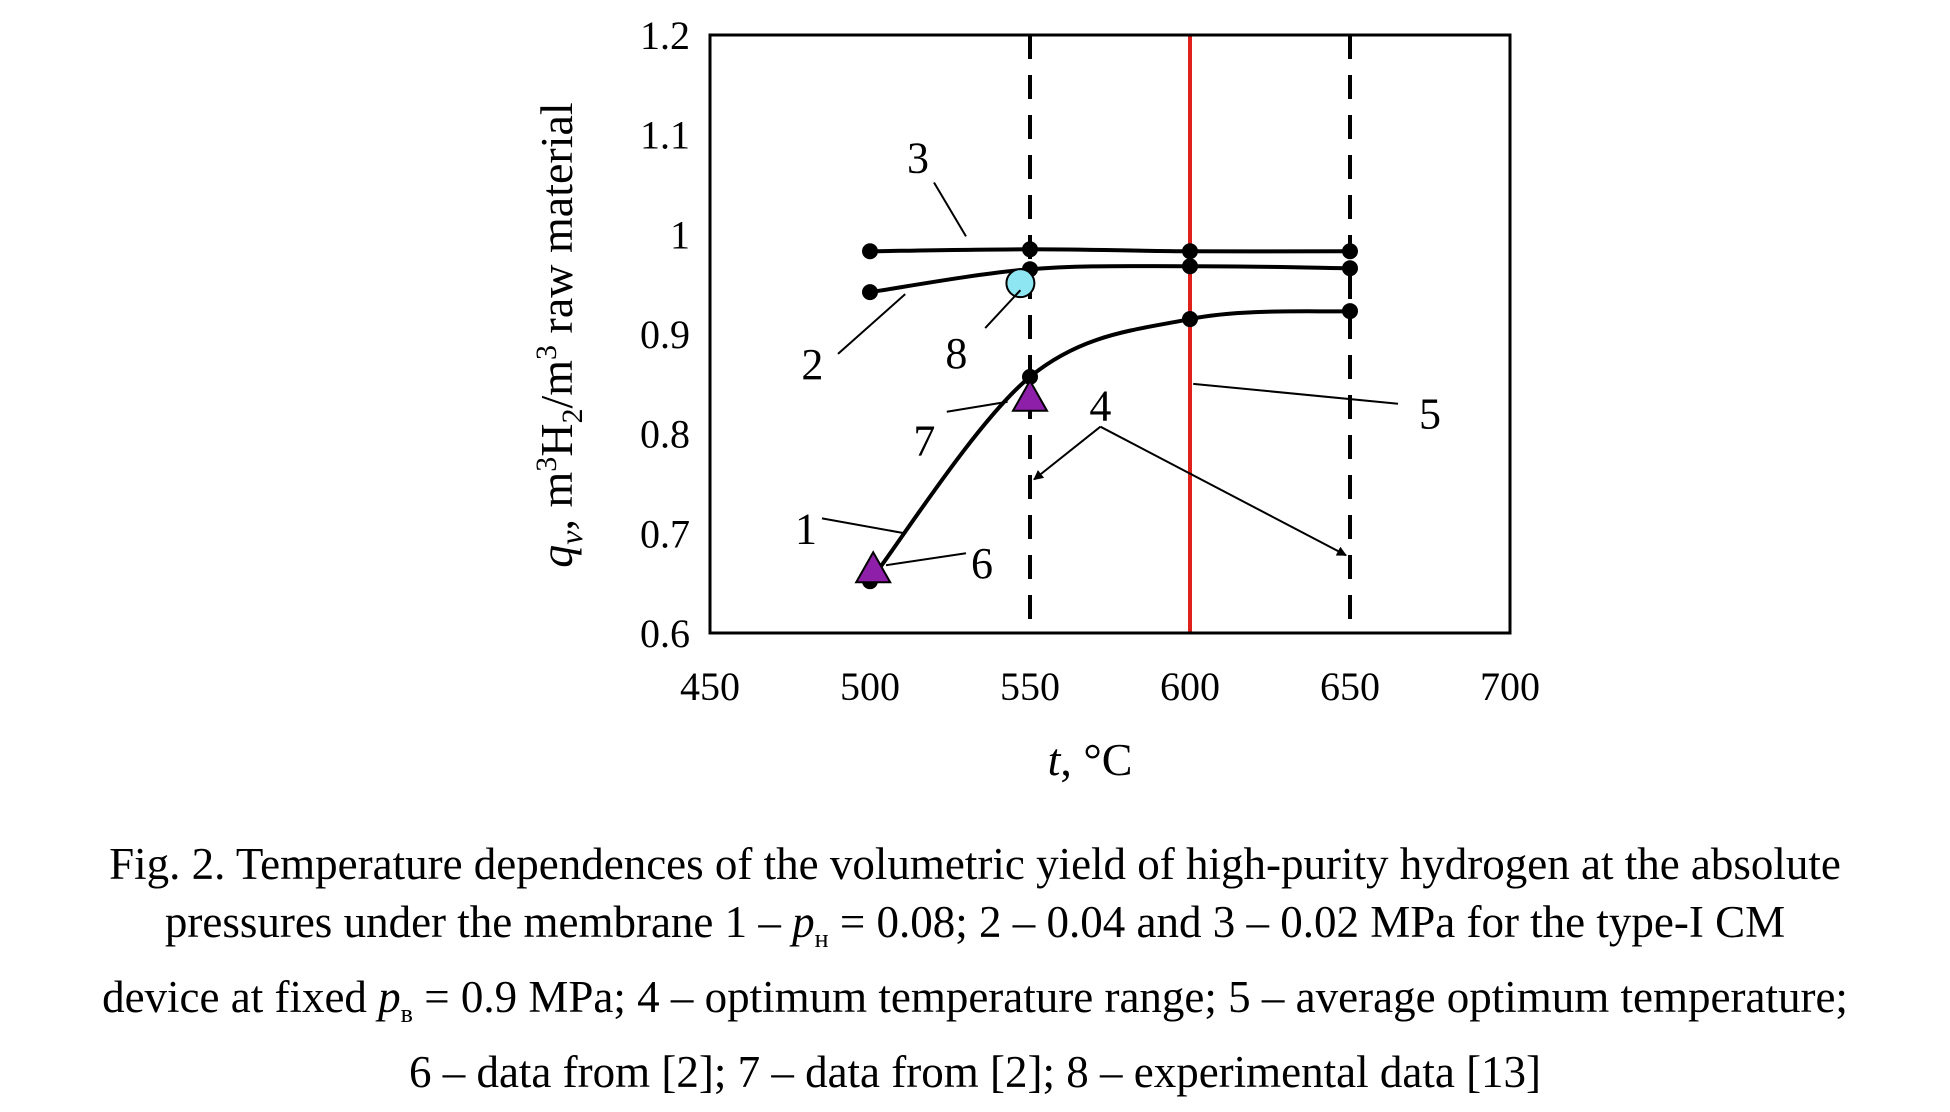  What do you see at coordinates (1510, 686) in the screenshot?
I see `x-tick-700: 700` at bounding box center [1510, 686].